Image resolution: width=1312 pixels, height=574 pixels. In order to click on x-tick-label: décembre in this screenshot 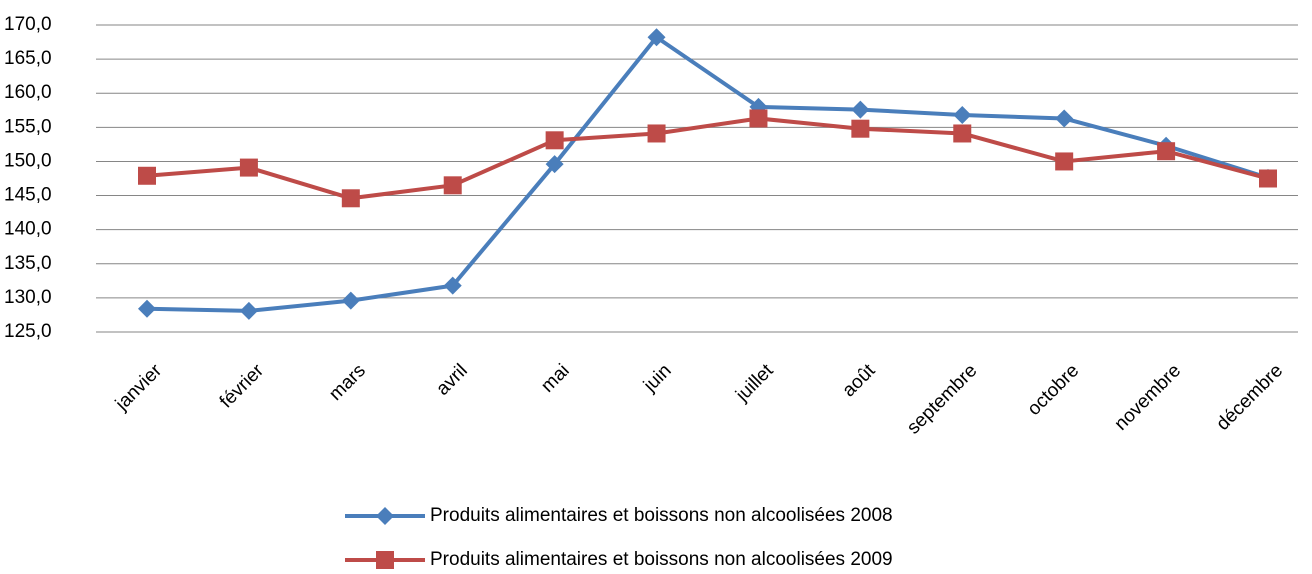, I will do `click(1249, 397)`.